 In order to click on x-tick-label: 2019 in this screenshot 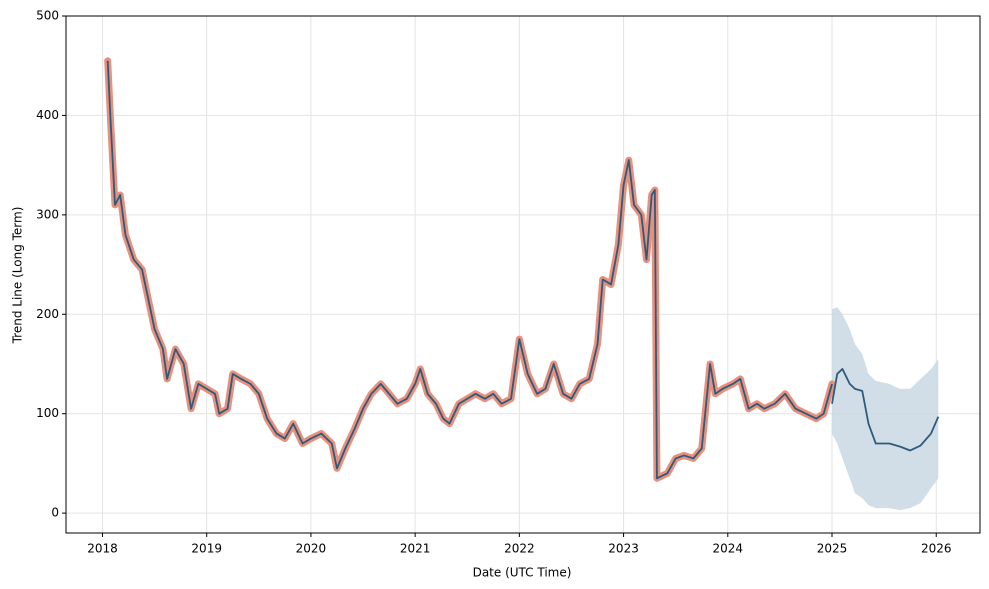, I will do `click(206, 549)`.